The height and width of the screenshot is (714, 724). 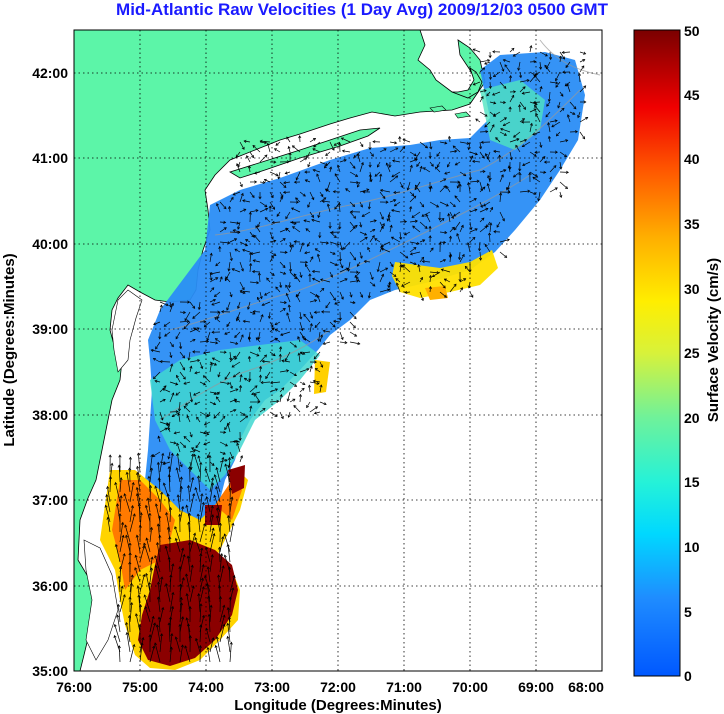 I want to click on x-tick-label: 72:00, so click(x=338, y=687).